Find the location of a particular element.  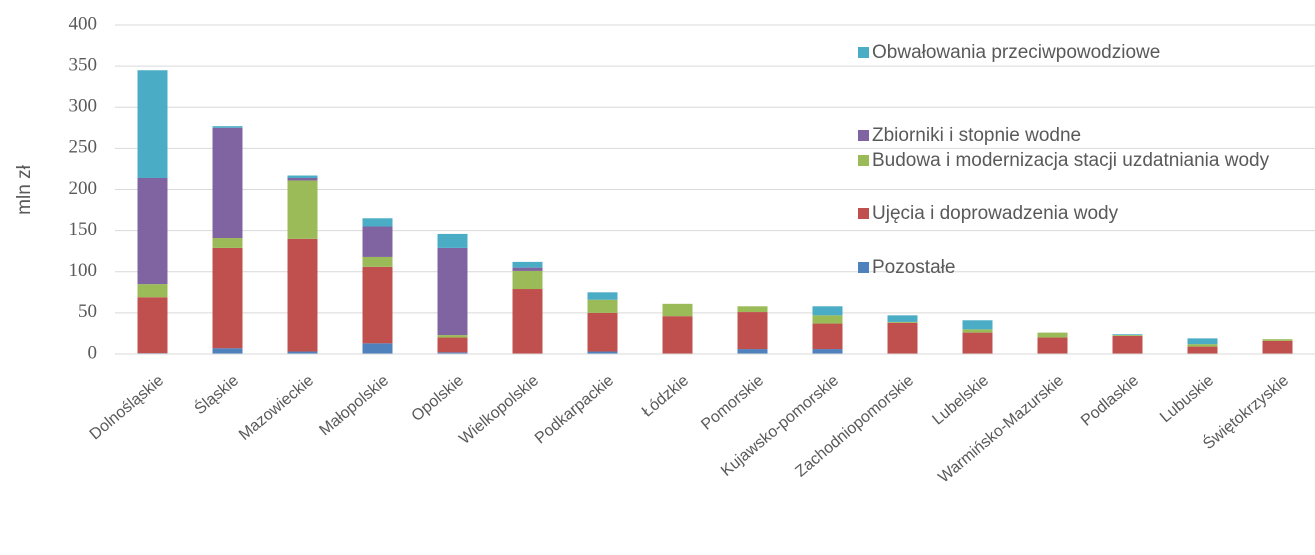

x-tick-label: Wielkopolskie is located at coordinates (499, 410).